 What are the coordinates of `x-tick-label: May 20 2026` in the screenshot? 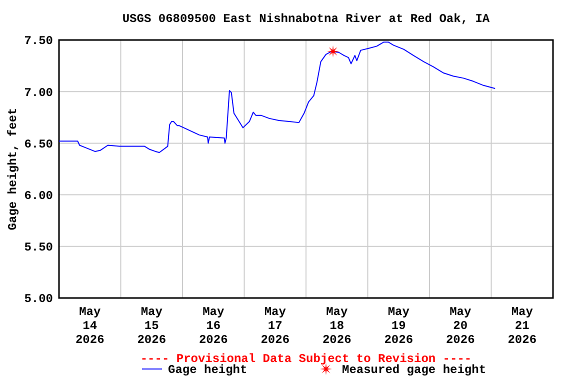 It's located at (460, 326).